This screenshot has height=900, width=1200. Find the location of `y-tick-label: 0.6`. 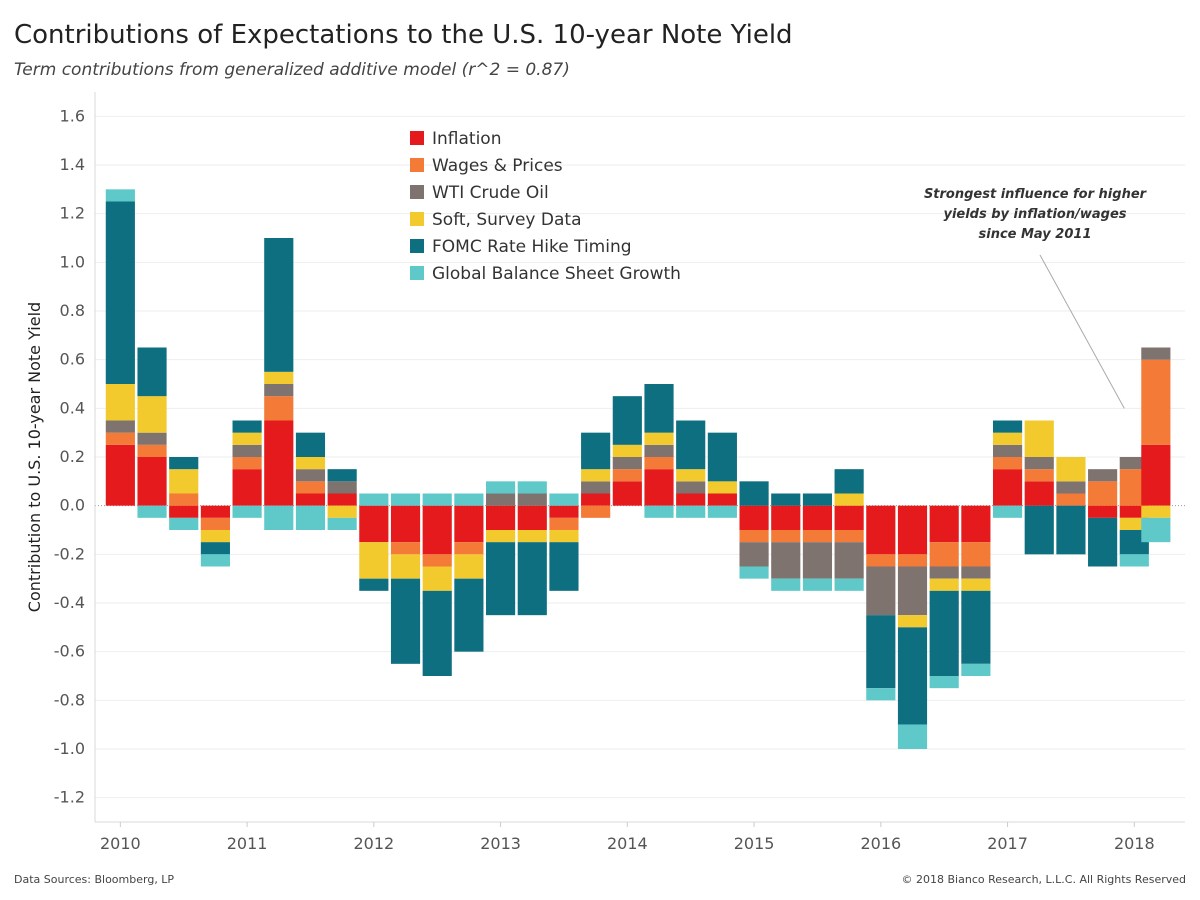

y-tick-label: 0.6 is located at coordinates (72, 359).